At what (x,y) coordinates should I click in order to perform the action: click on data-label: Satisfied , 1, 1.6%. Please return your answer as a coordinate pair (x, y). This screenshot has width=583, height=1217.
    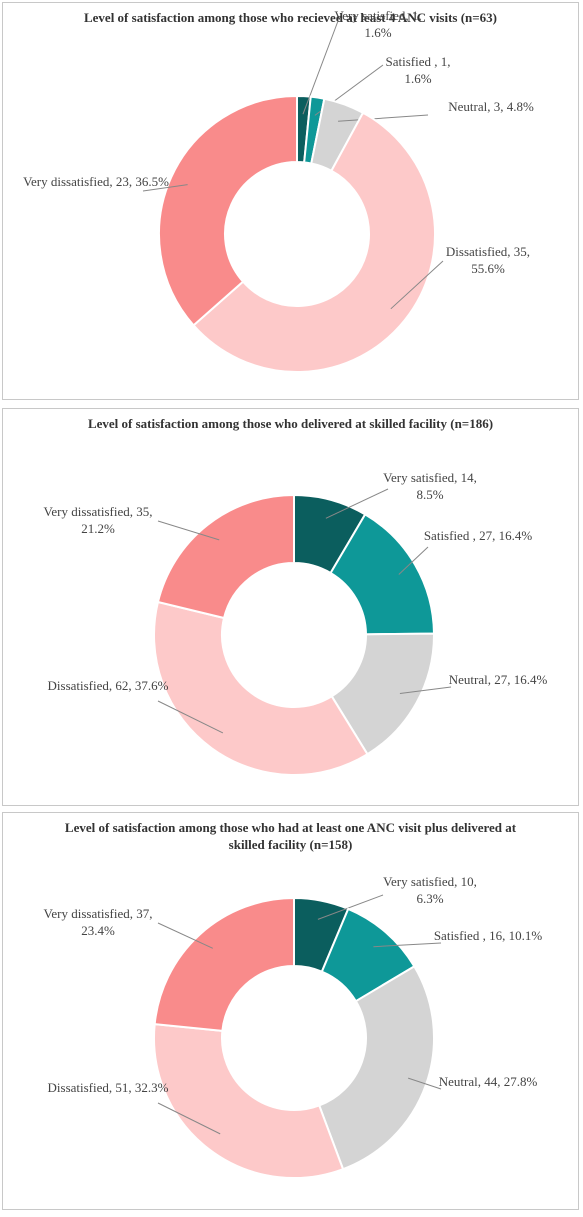
    Looking at the image, I should click on (418, 70).